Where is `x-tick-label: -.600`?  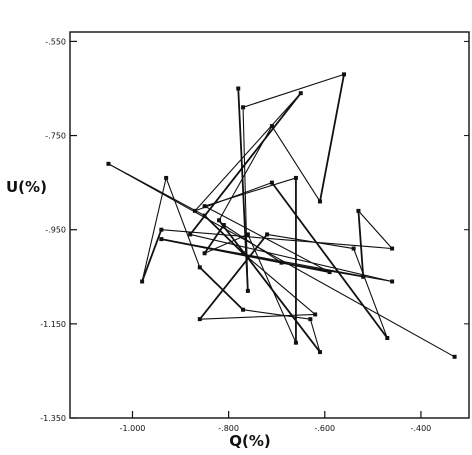 x-tick-label: -.600 is located at coordinates (324, 428).